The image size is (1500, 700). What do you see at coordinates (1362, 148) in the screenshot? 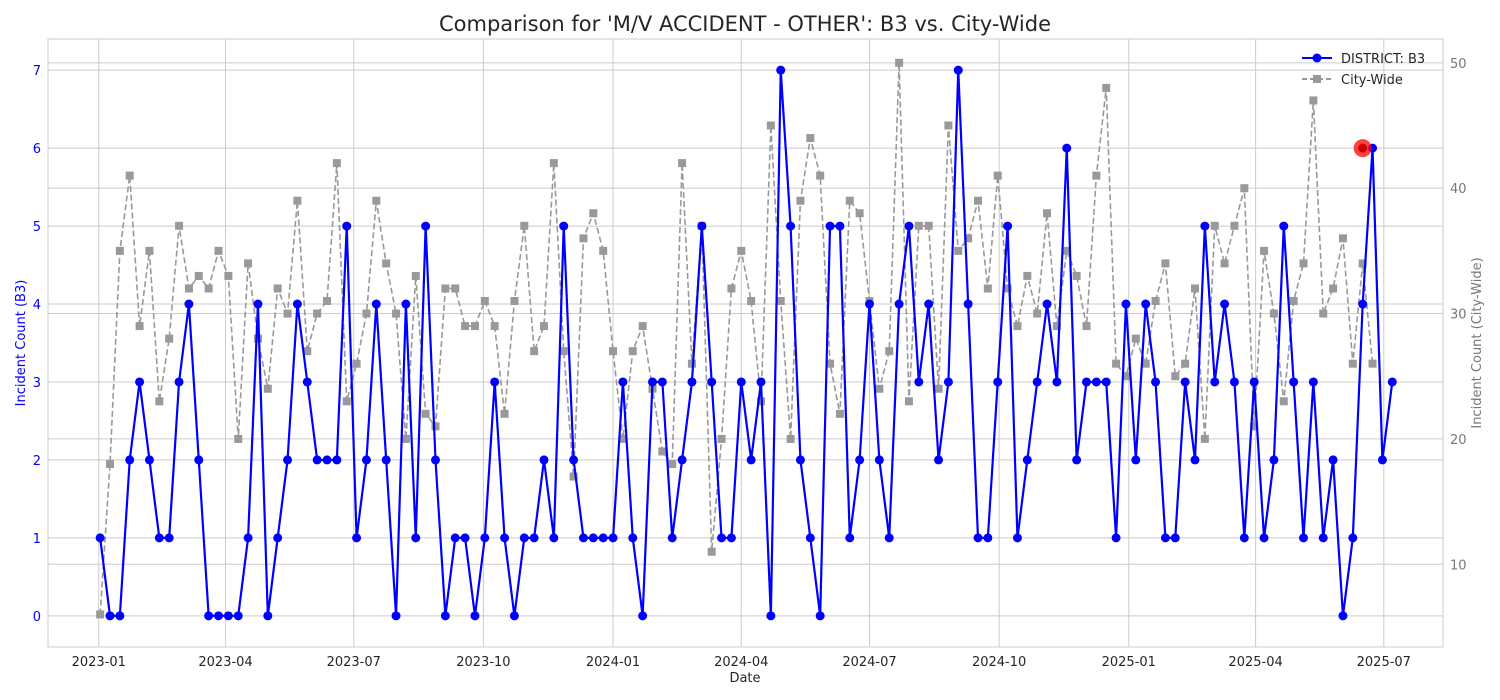
I see `highlight` at bounding box center [1362, 148].